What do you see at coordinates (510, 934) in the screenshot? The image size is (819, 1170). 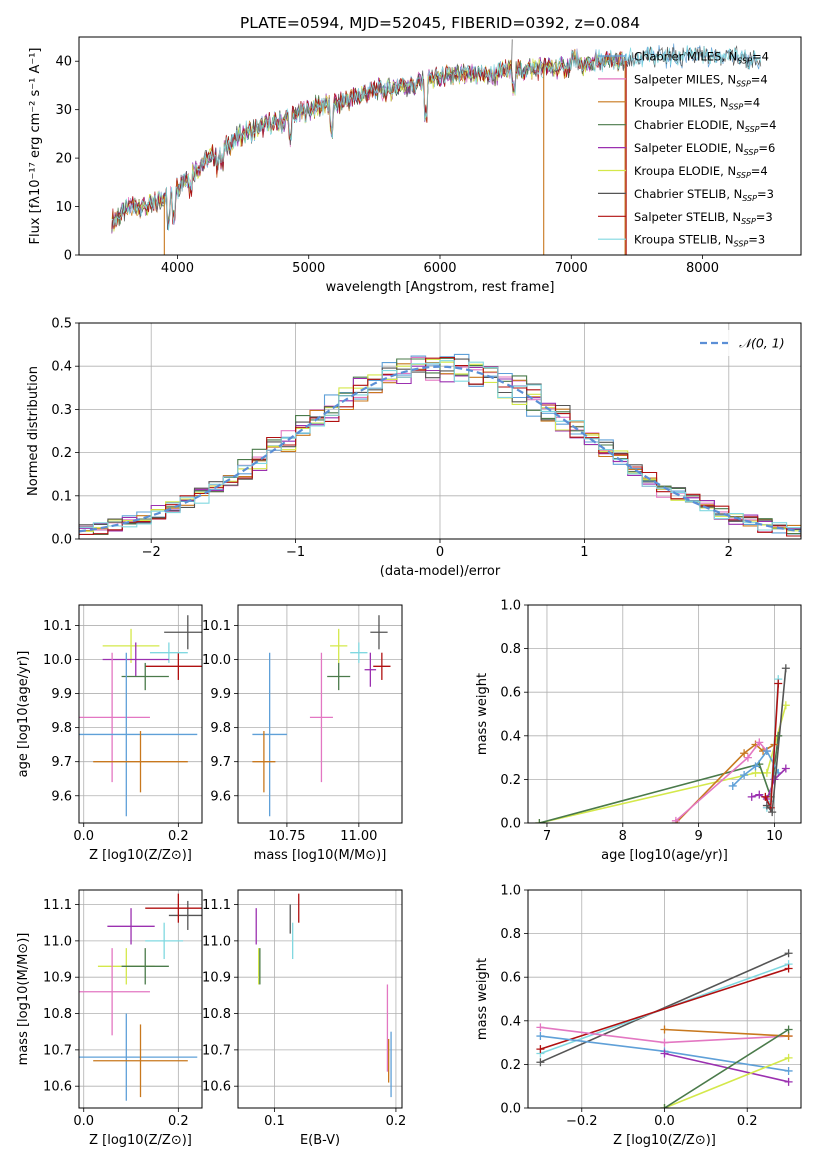 I see `tick-label-y: 0.8` at bounding box center [510, 934].